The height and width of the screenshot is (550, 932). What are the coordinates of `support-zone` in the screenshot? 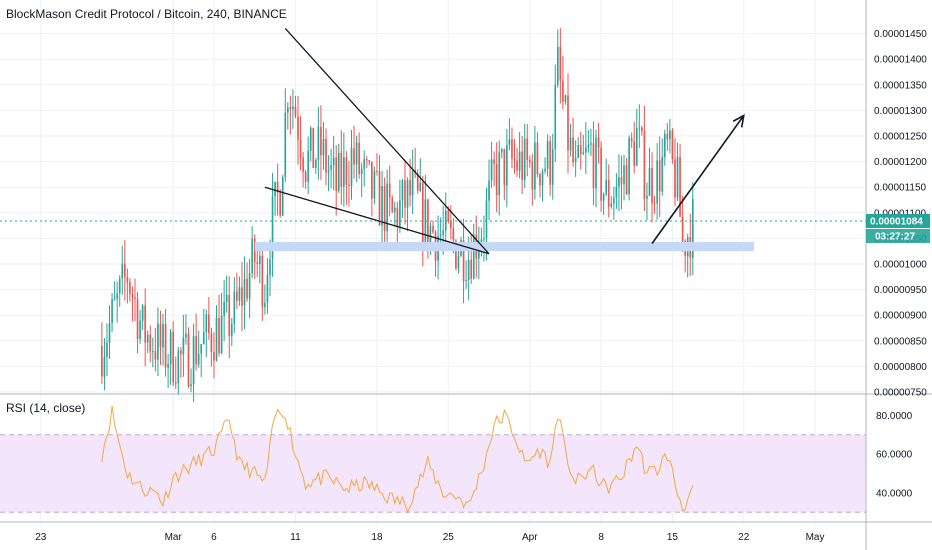 It's located at (504, 246).